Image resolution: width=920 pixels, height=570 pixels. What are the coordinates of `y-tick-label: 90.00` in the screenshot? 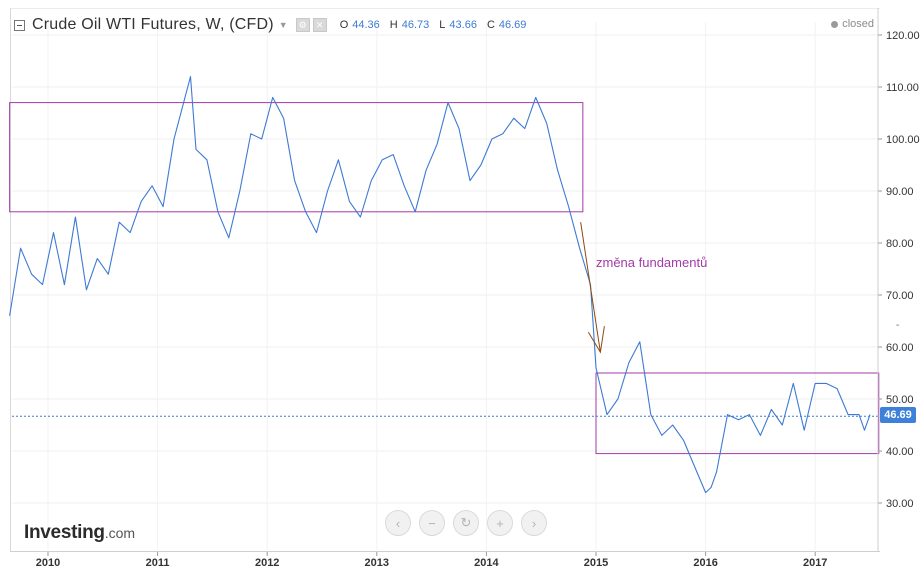 It's located at (900, 192).